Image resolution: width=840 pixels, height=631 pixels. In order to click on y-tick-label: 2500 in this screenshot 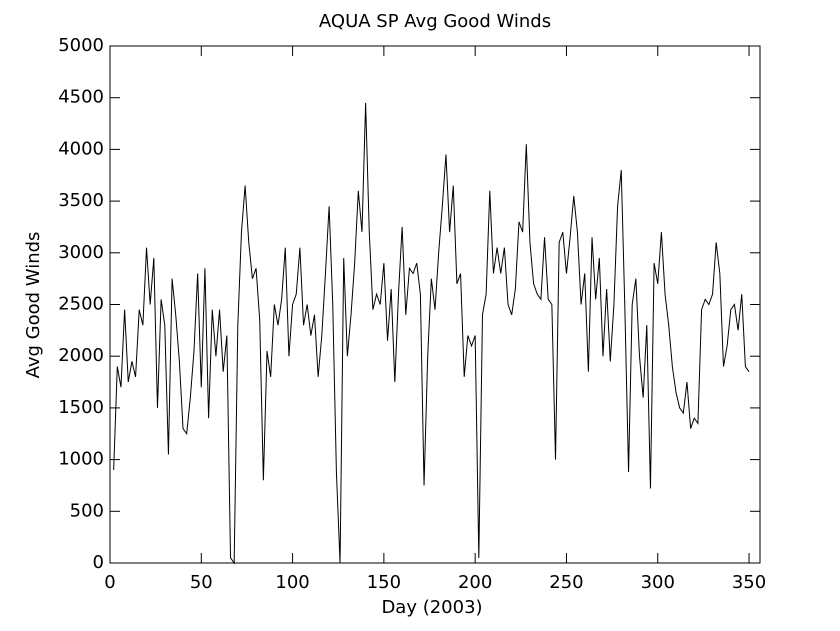, I will do `click(81, 304)`.